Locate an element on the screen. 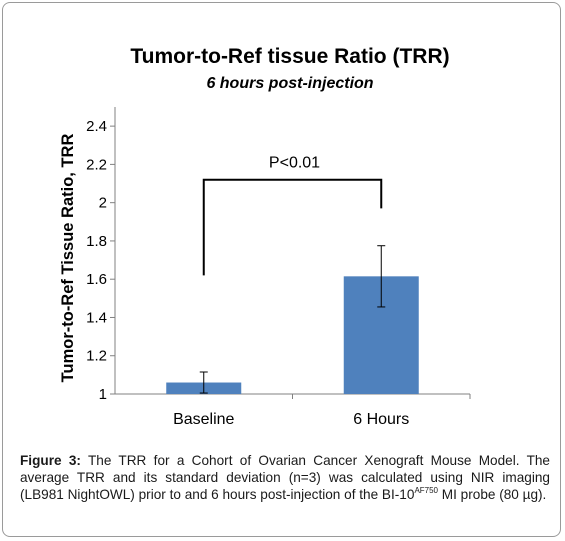 The height and width of the screenshot is (541, 565). caption-superscript: AF750 is located at coordinates (426, 490).